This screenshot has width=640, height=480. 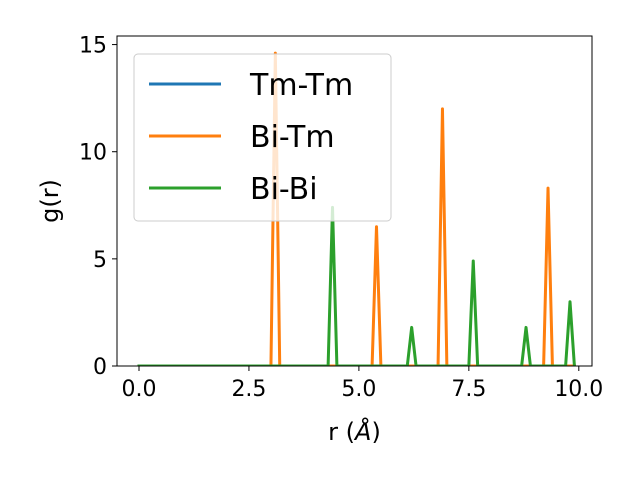 What do you see at coordinates (301, 85) in the screenshot?
I see `legend-label: Tm-Tm` at bounding box center [301, 85].